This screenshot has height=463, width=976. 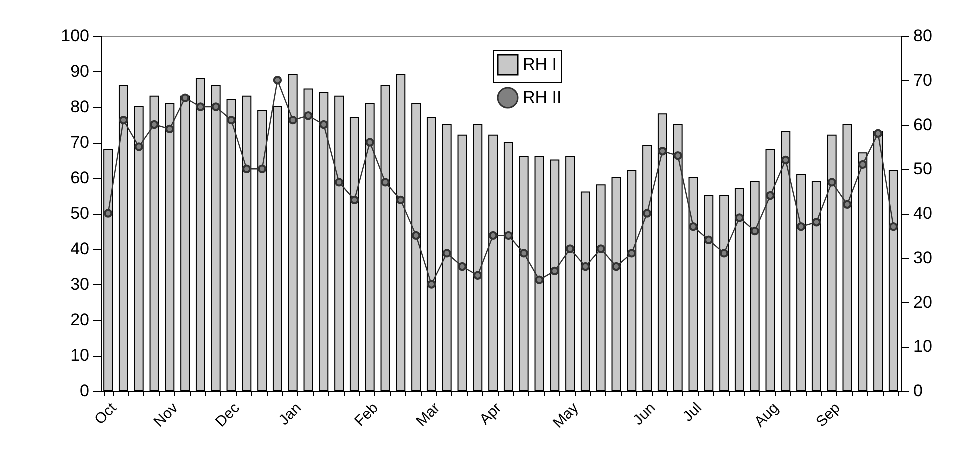 I want to click on x-tick-label: May, so click(x=566, y=415).